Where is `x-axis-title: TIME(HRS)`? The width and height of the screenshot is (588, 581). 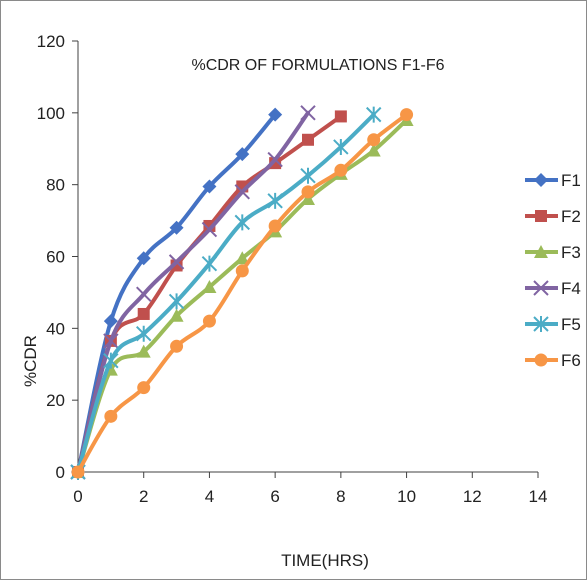 x-axis-title: TIME(HRS) is located at coordinates (325, 560).